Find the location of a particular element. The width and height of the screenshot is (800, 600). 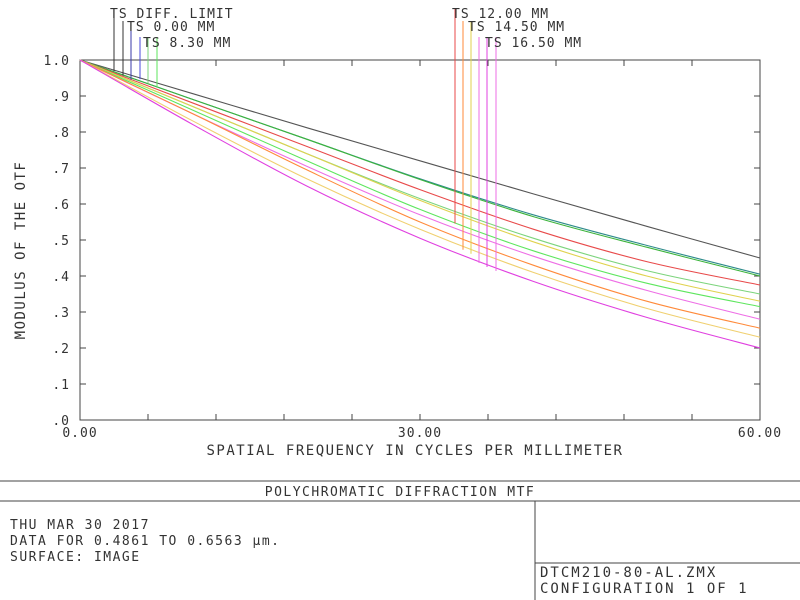

x-tick-label: 60.00 is located at coordinates (760, 433).